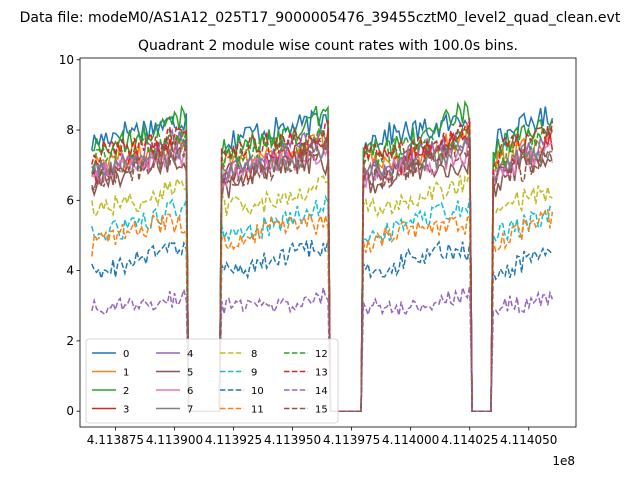  Describe the element at coordinates (126, 391) in the screenshot. I see `legend-label-2: 2` at that location.